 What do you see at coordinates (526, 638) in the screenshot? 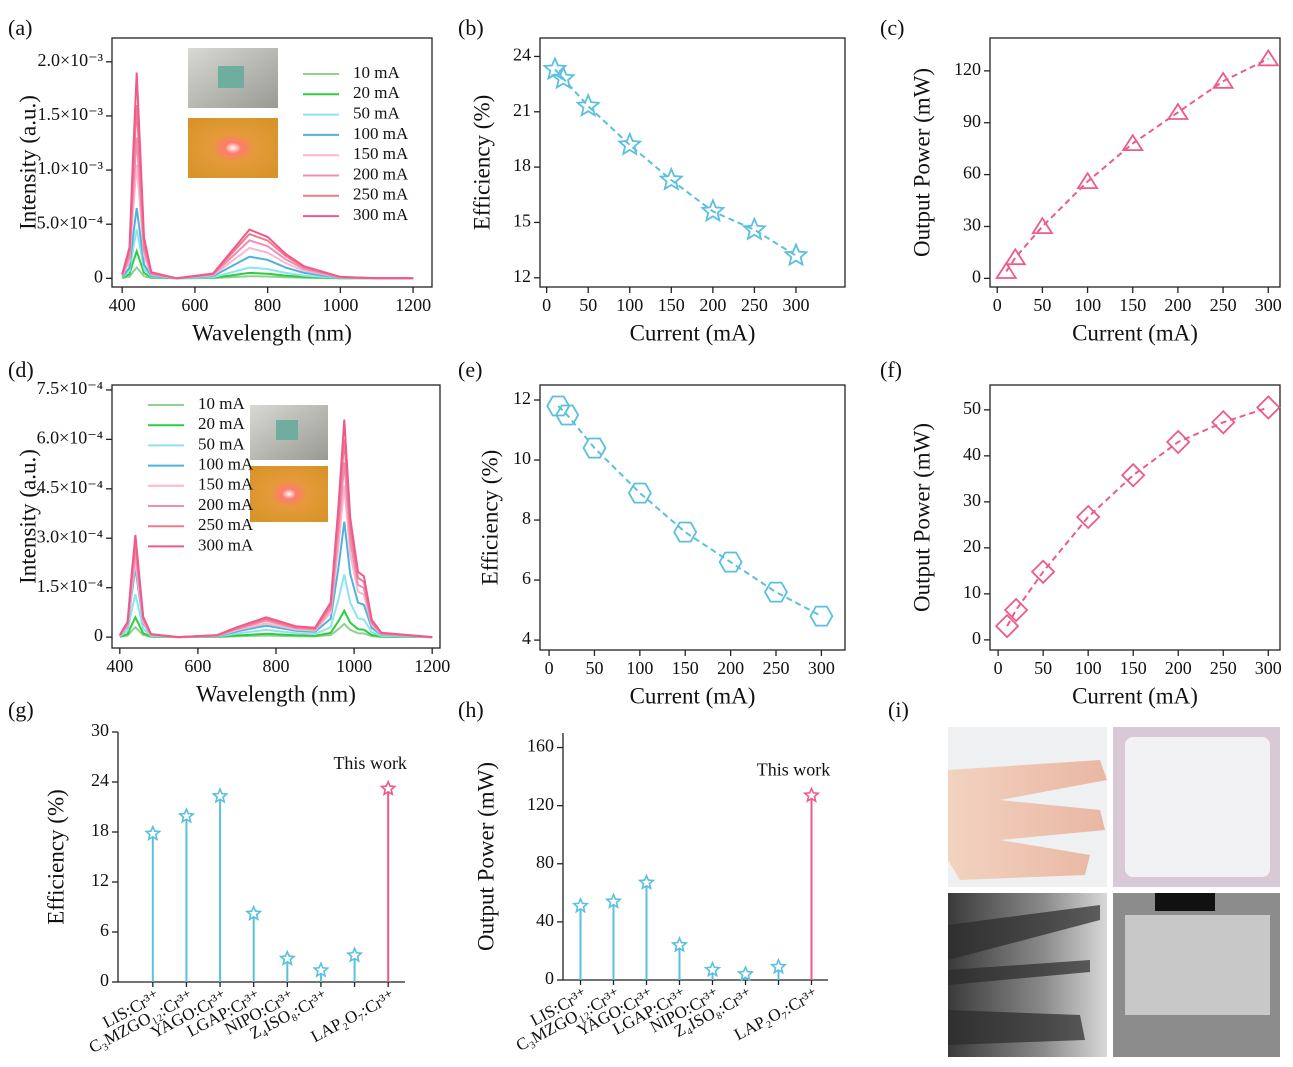
I see `y-tick-label: 4` at bounding box center [526, 638].